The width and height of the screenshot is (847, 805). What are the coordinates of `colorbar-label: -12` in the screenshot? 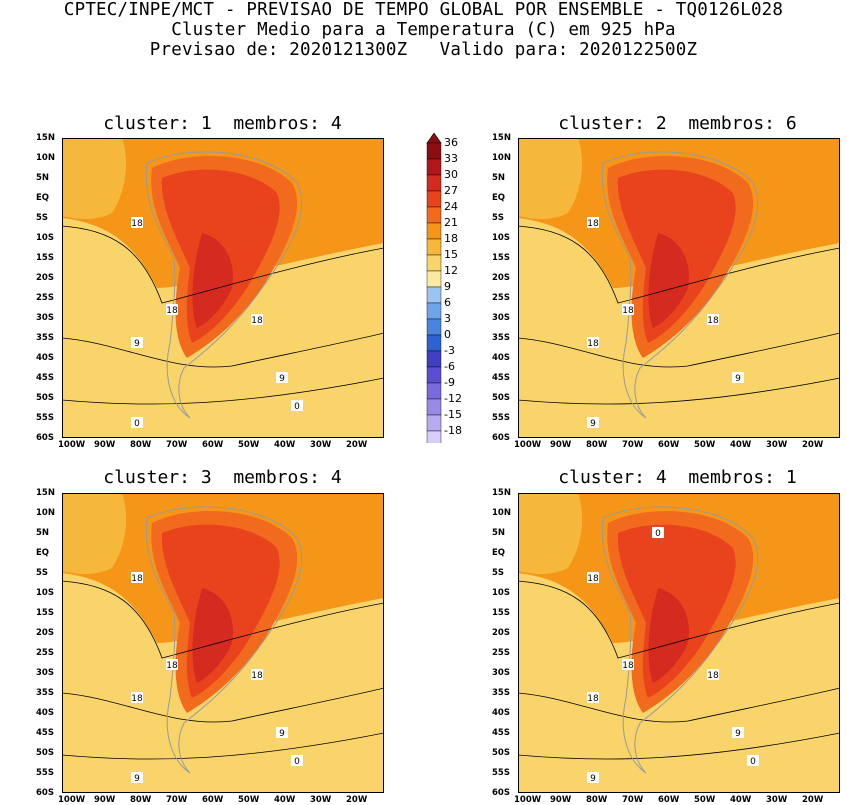 It's located at (453, 398).